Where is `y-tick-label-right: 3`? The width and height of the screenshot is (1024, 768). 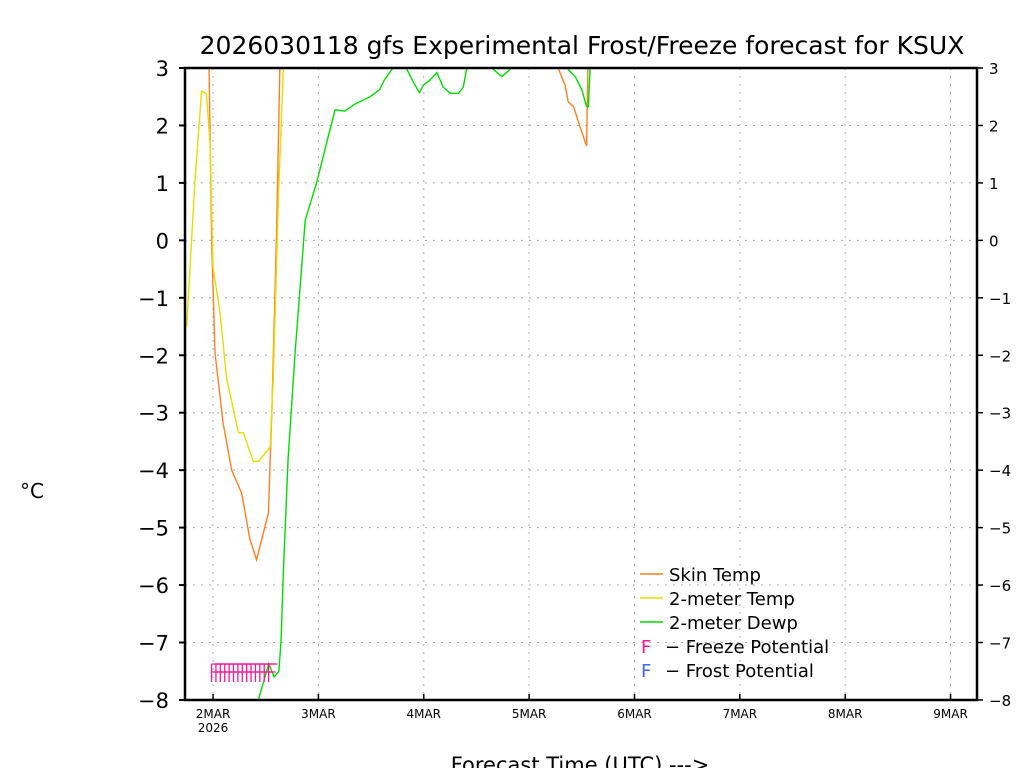
y-tick-label-right: 3 is located at coordinates (994, 69).